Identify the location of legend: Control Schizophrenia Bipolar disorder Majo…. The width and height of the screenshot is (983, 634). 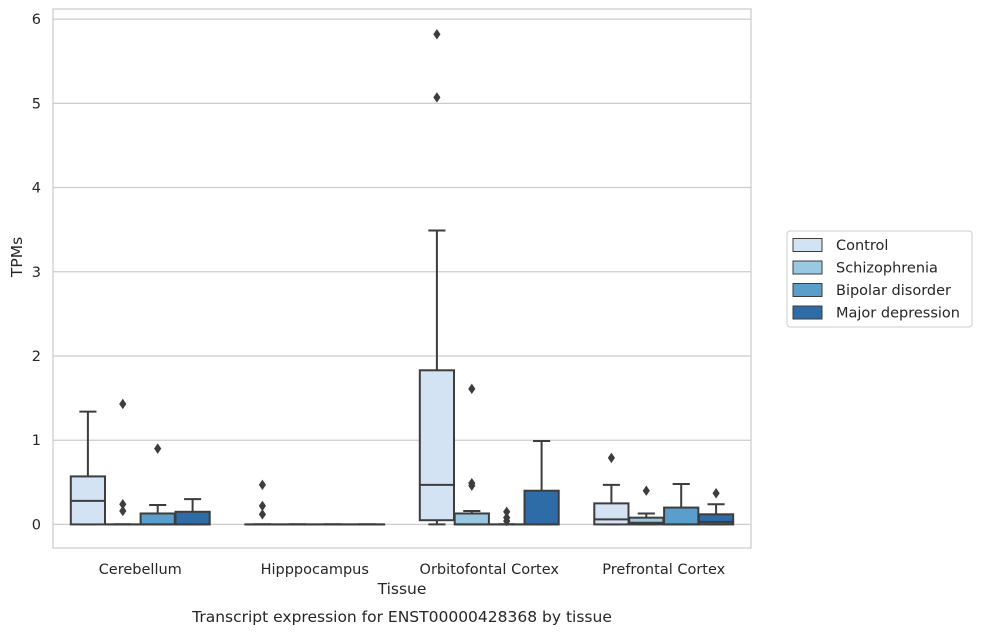
(879, 279).